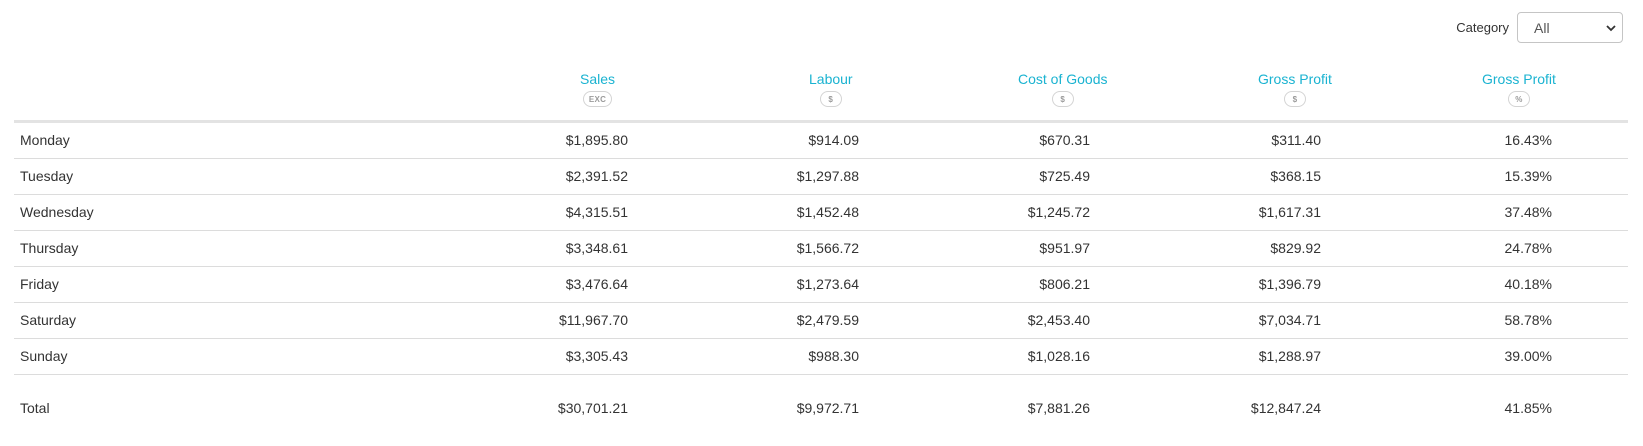 The width and height of the screenshot is (1643, 446). I want to click on category-filter: Category All, so click(1539, 27).